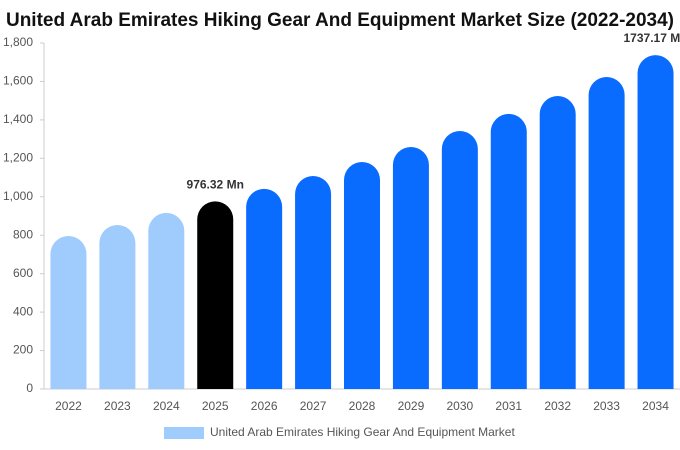  Describe the element at coordinates (68, 406) in the screenshot. I see `x-tick-label: 2022` at that location.